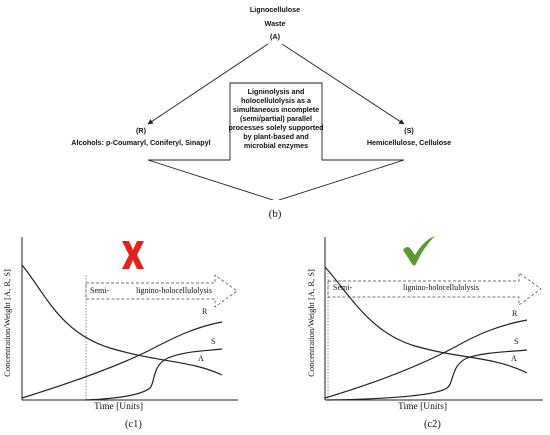 The width and height of the screenshot is (550, 435). What do you see at coordinates (122, 320) in the screenshot?
I see `panel-c1-curve-a` at bounding box center [122, 320].